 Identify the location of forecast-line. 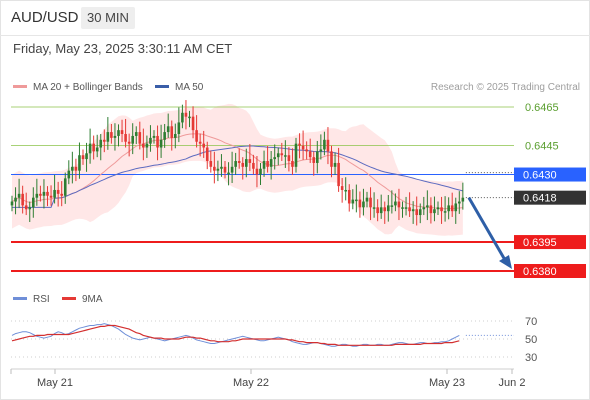
(487, 228).